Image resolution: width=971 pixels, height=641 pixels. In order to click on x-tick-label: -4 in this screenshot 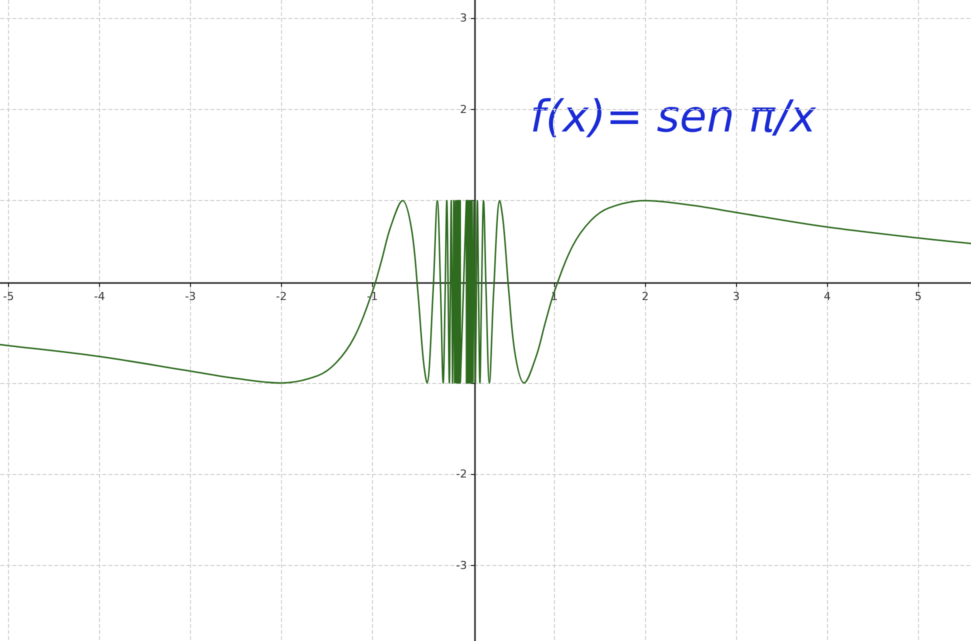, I will do `click(99, 297)`.